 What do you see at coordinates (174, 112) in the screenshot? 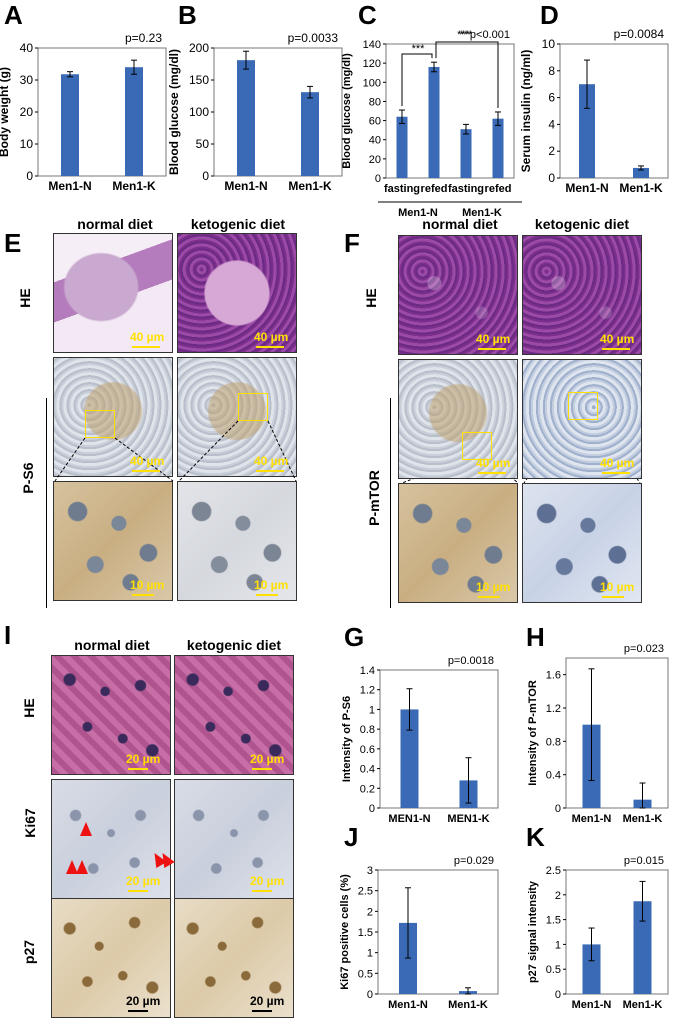
I see `b-ylabel: Blood glucose (mg/dl)` at bounding box center [174, 112].